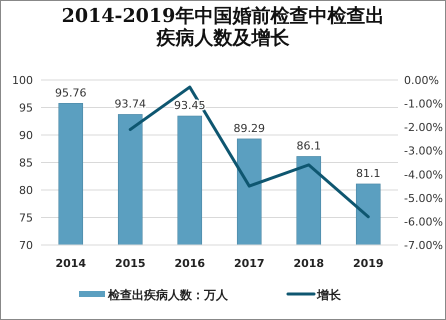  What do you see at coordinates (70, 263) in the screenshot?
I see `x-tick-label: 2014` at bounding box center [70, 263].